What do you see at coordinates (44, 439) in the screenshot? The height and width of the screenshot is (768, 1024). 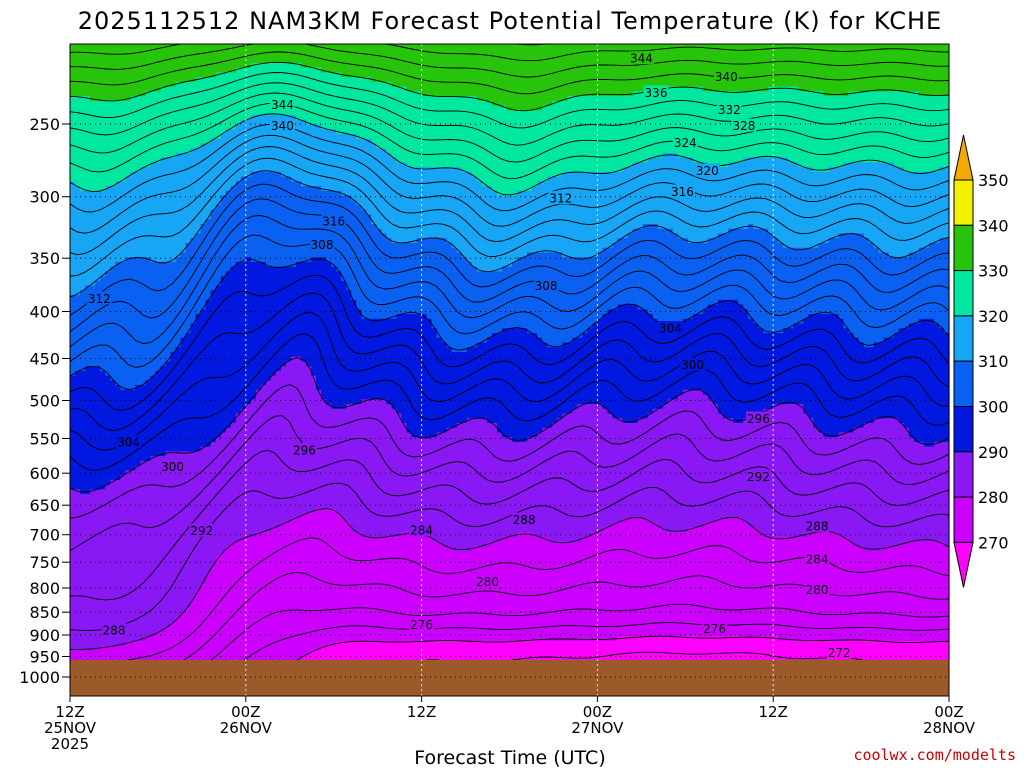 I see `y-tick-label: 550` at bounding box center [44, 439].